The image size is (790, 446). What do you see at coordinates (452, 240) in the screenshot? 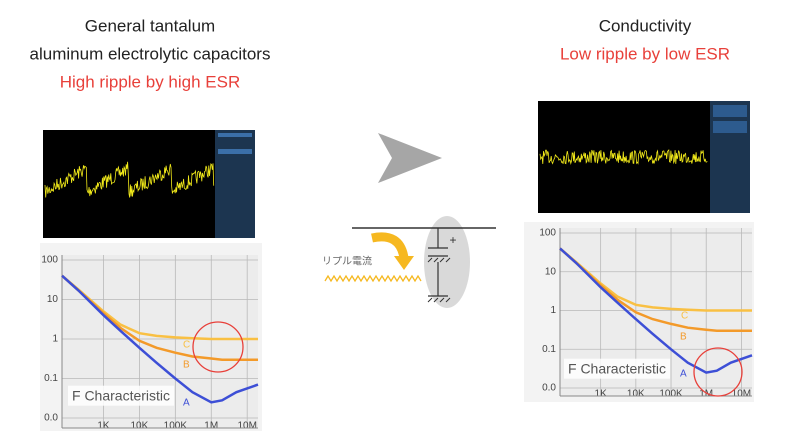
I see `polarity: +` at bounding box center [452, 240].